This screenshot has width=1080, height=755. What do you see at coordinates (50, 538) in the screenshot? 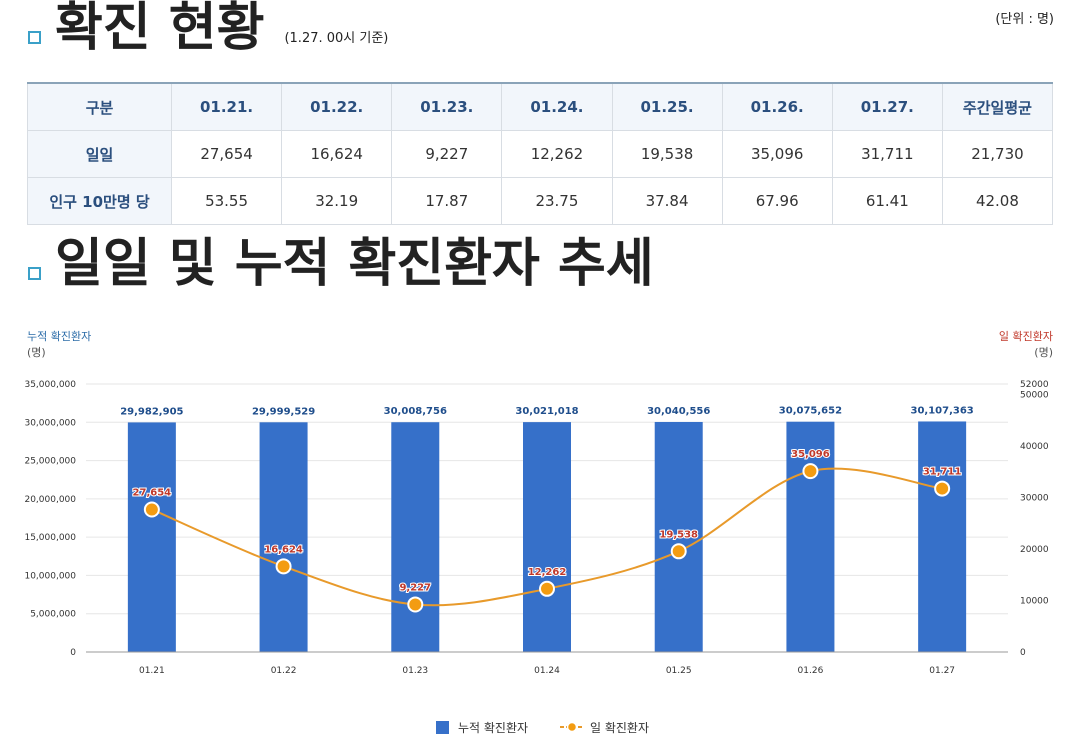
I see `left-tick-label: 15,000,000` at bounding box center [50, 538].